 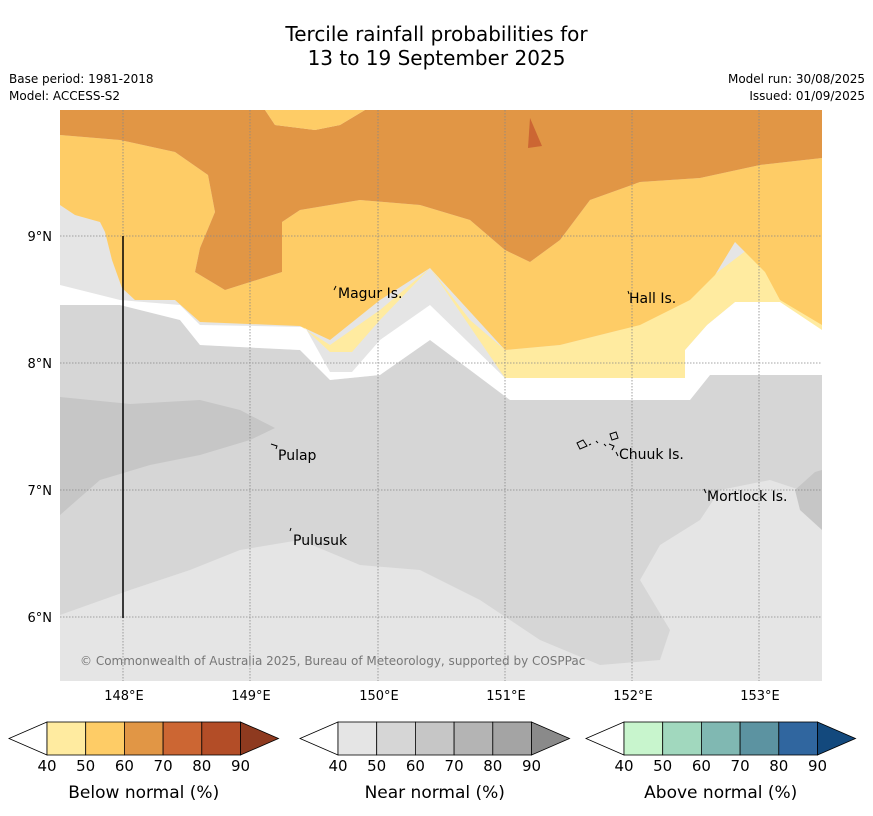 I want to click on place-hall: Hall Is., so click(x=652, y=299).